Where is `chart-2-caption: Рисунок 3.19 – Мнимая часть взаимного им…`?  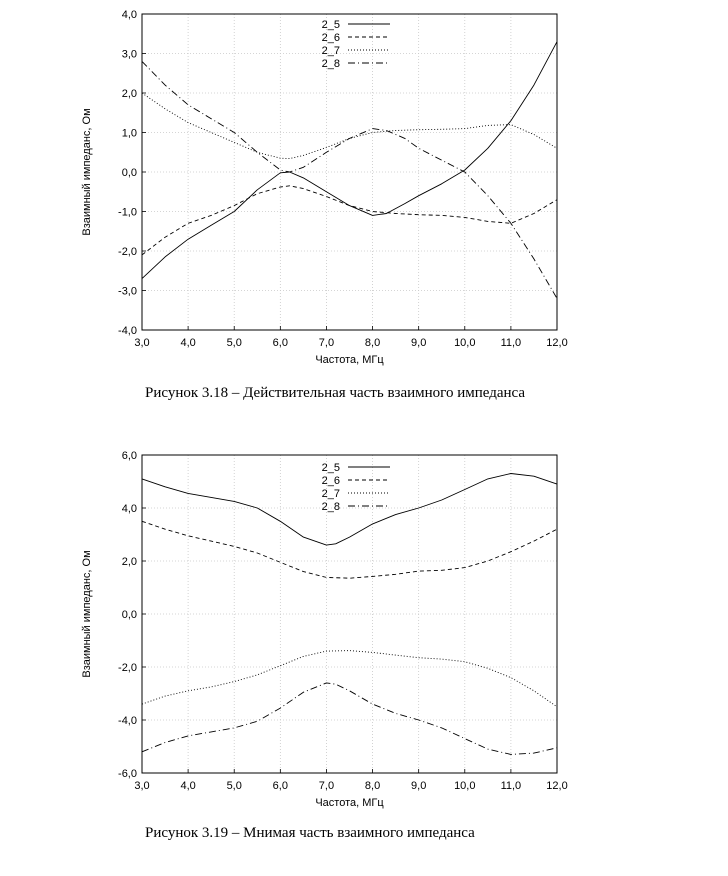
chart-2-caption: Рисунок 3.19 – Мнимая часть взаимного им… is located at coordinates (310, 833).